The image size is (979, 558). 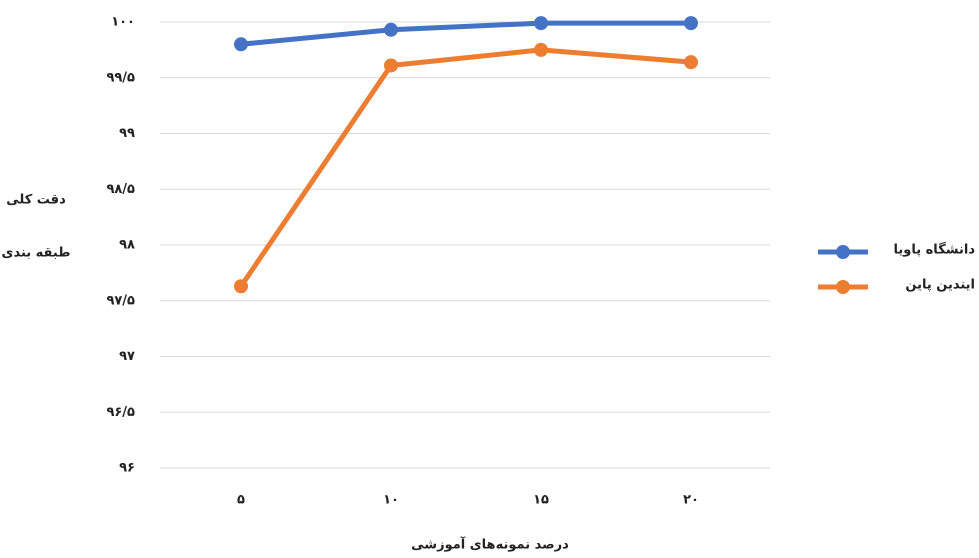 I want to click on y-tick-label: ۹۹/۵, so click(x=120, y=77).